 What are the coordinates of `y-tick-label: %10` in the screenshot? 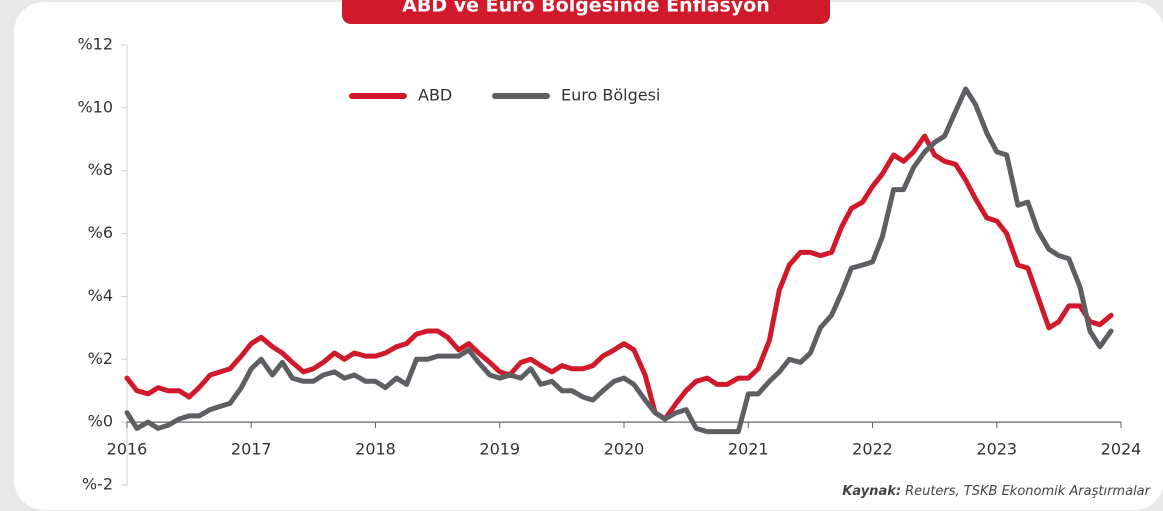 It's located at (95, 106).